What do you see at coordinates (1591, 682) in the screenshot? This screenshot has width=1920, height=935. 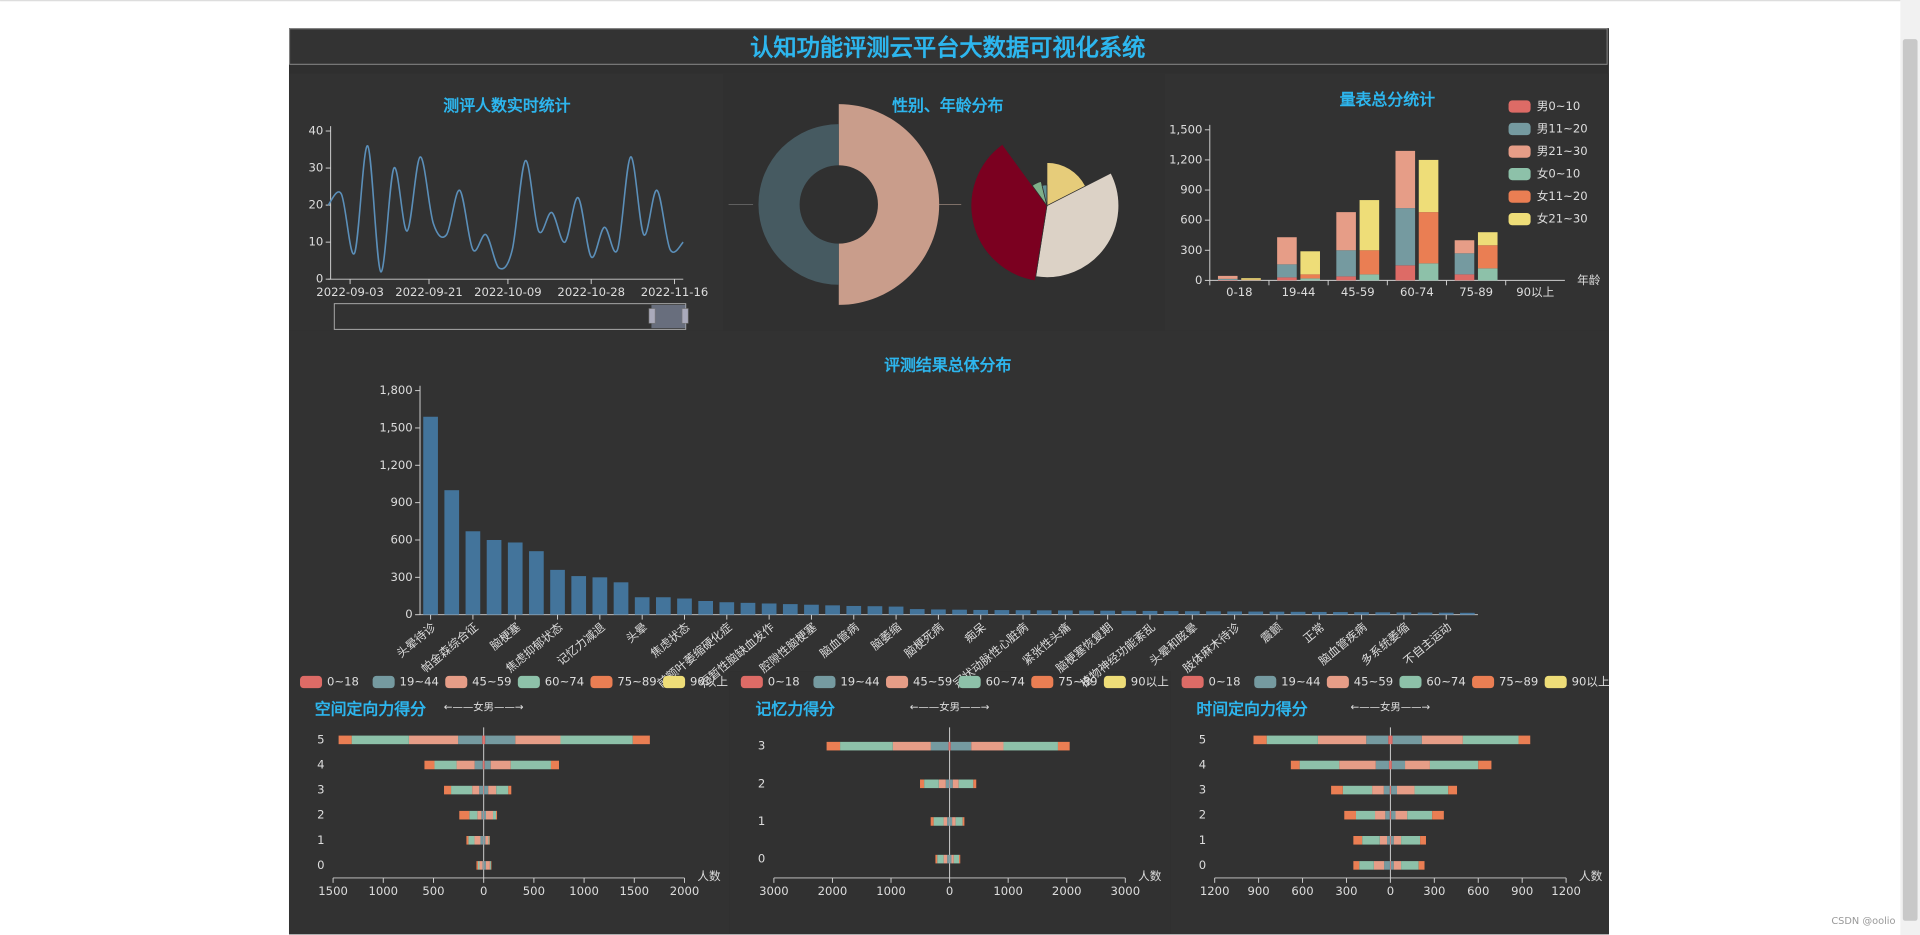 I see `legend-label: 90以上` at bounding box center [1591, 682].